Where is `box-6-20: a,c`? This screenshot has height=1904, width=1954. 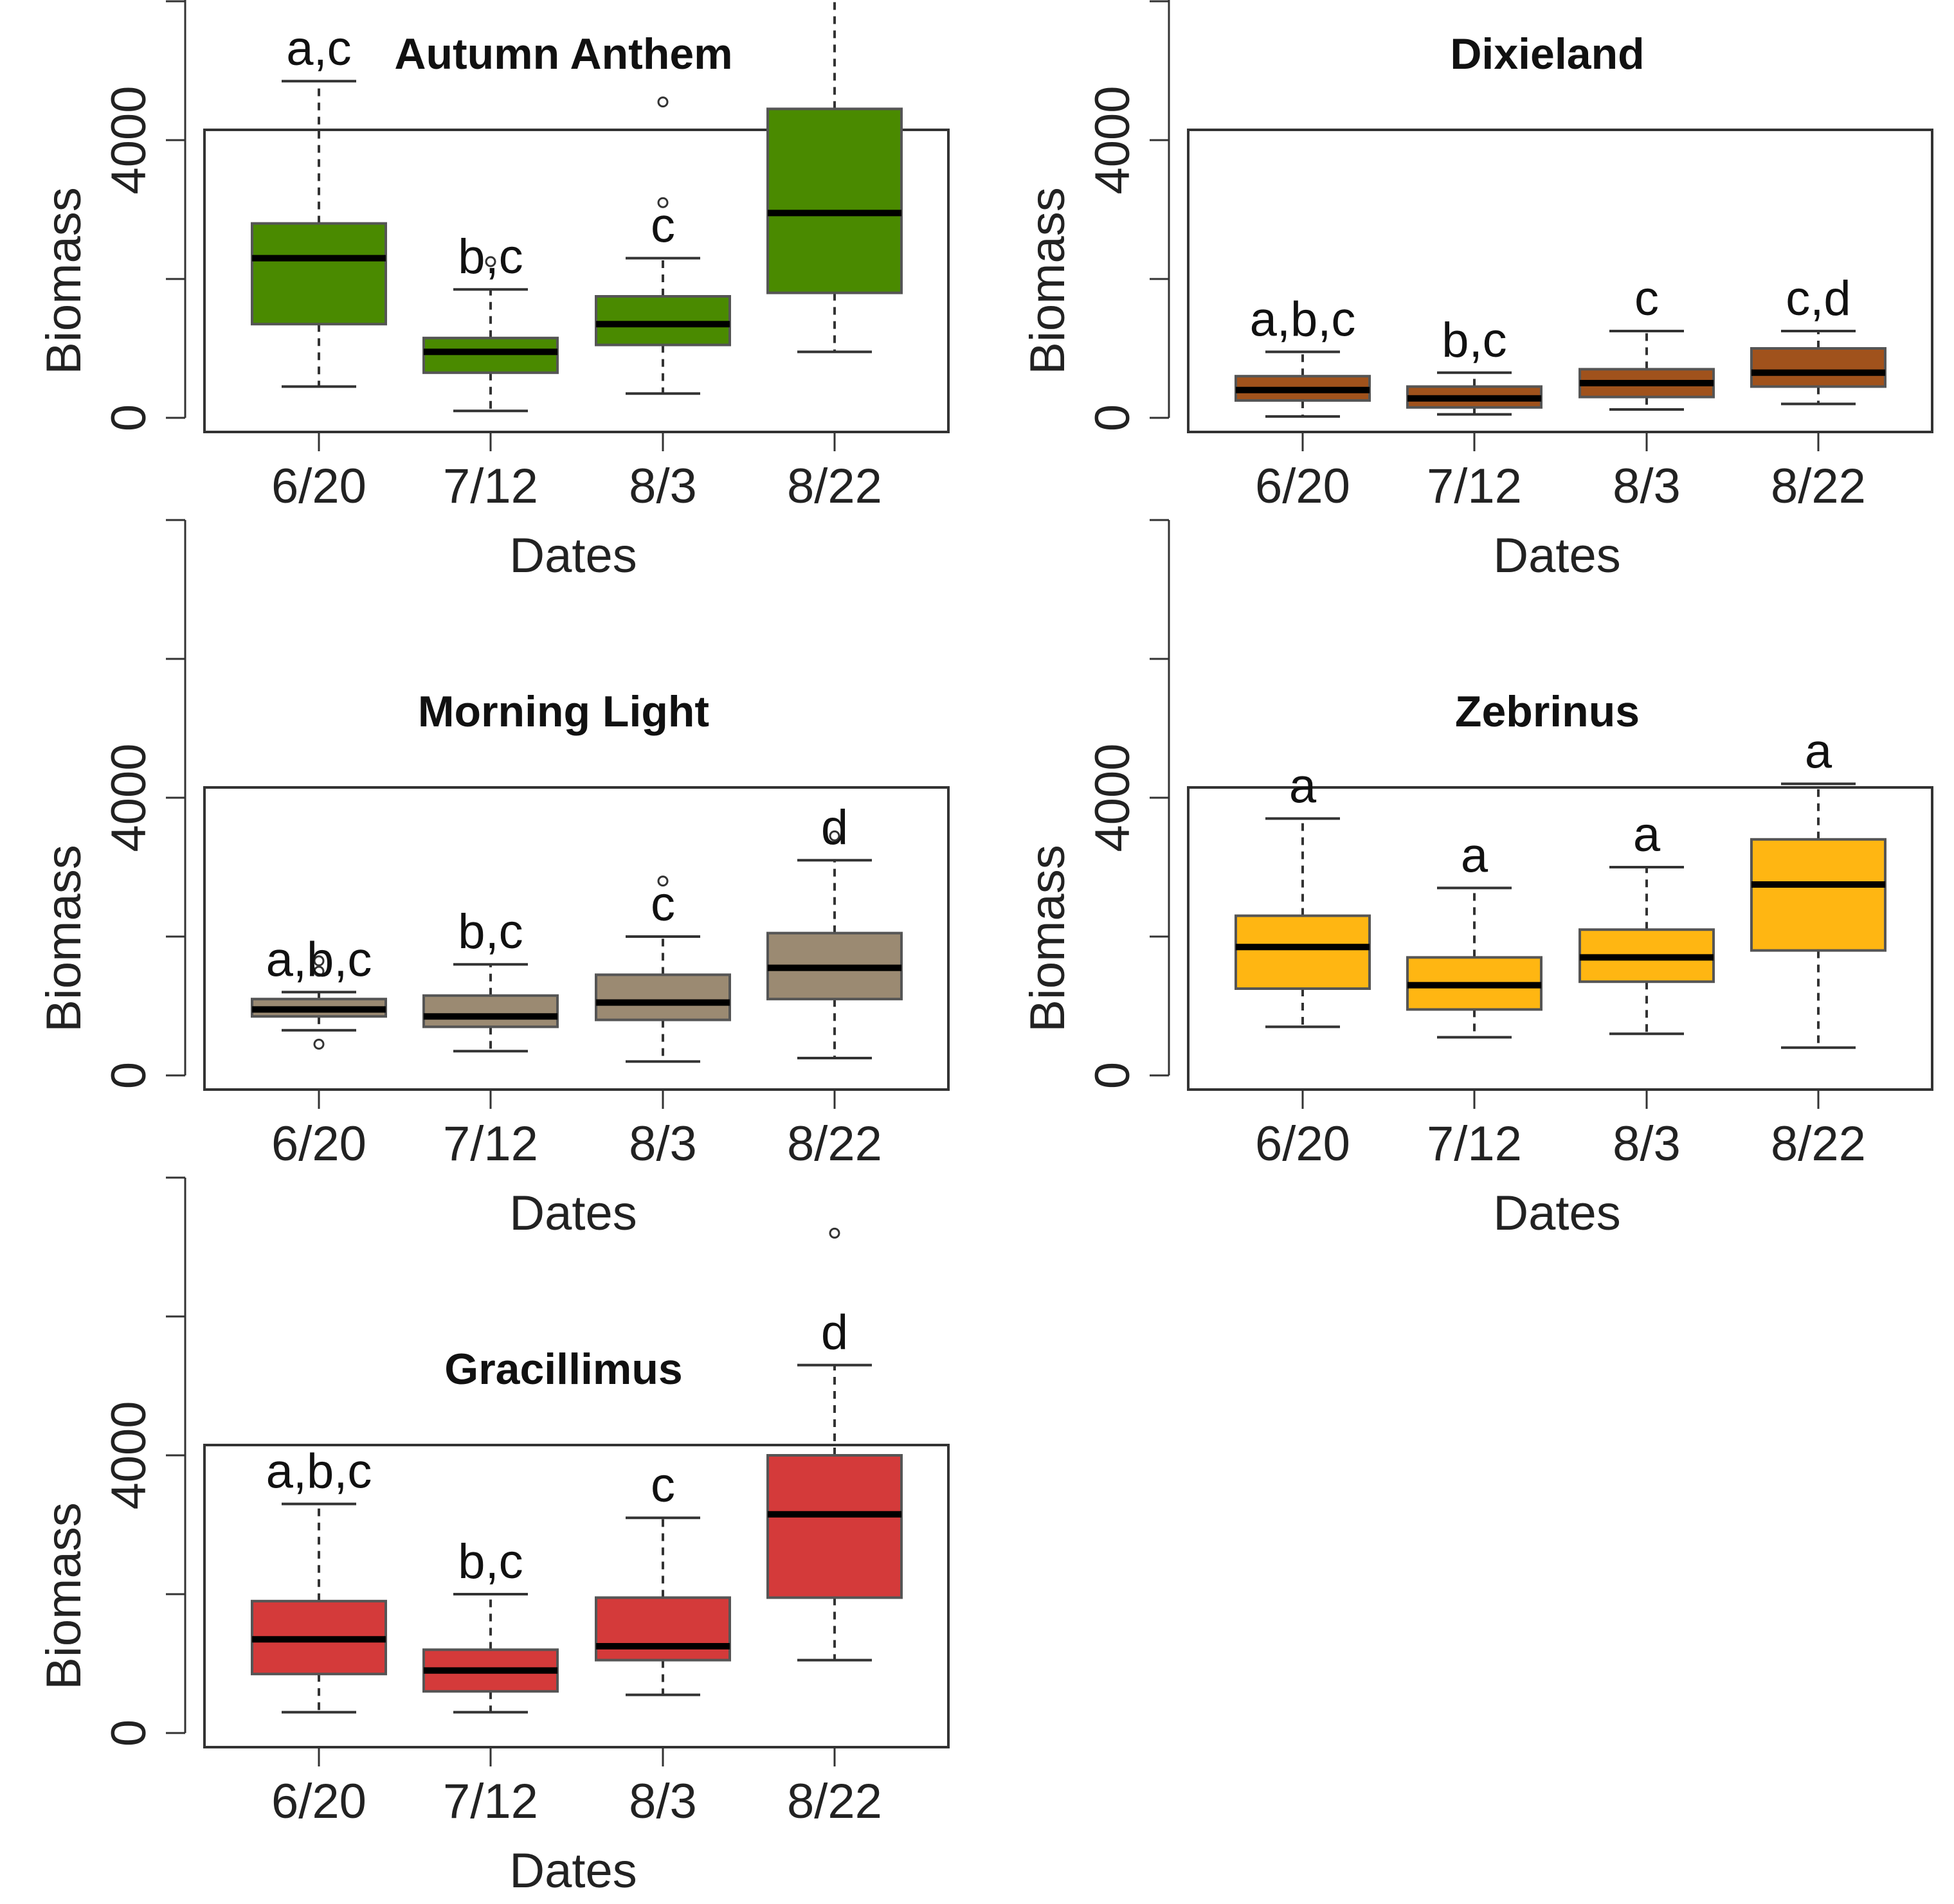 box-6-20: a,c is located at coordinates (319, 204).